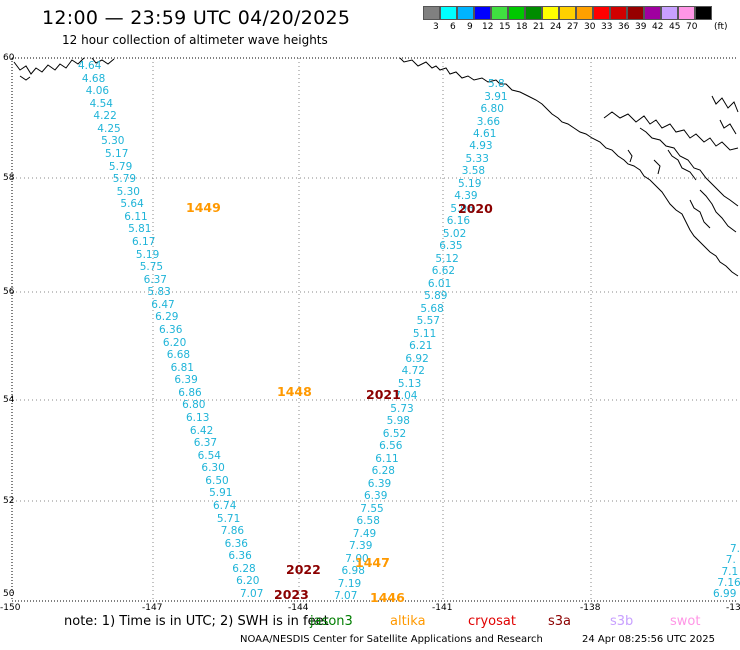  What do you see at coordinates (402, 408) in the screenshot?
I see `wave-height-value: 5.73` at bounding box center [402, 408].